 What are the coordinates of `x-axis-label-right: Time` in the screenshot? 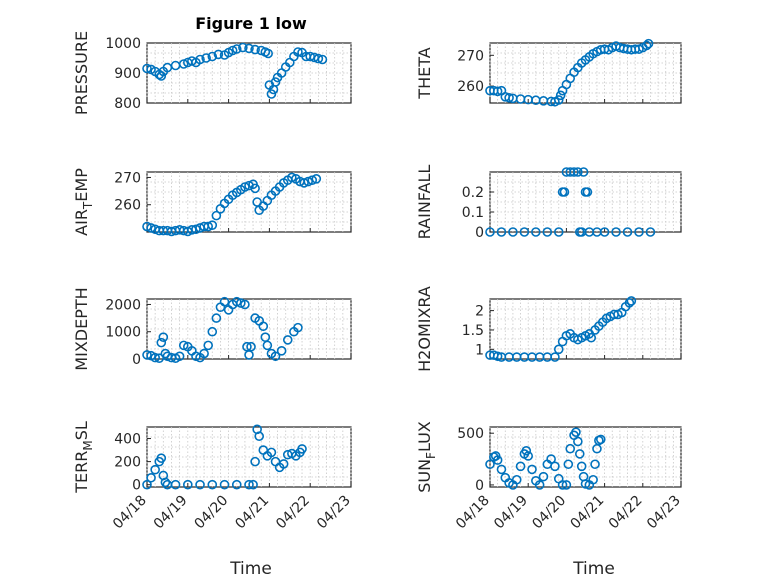 It's located at (593, 569).